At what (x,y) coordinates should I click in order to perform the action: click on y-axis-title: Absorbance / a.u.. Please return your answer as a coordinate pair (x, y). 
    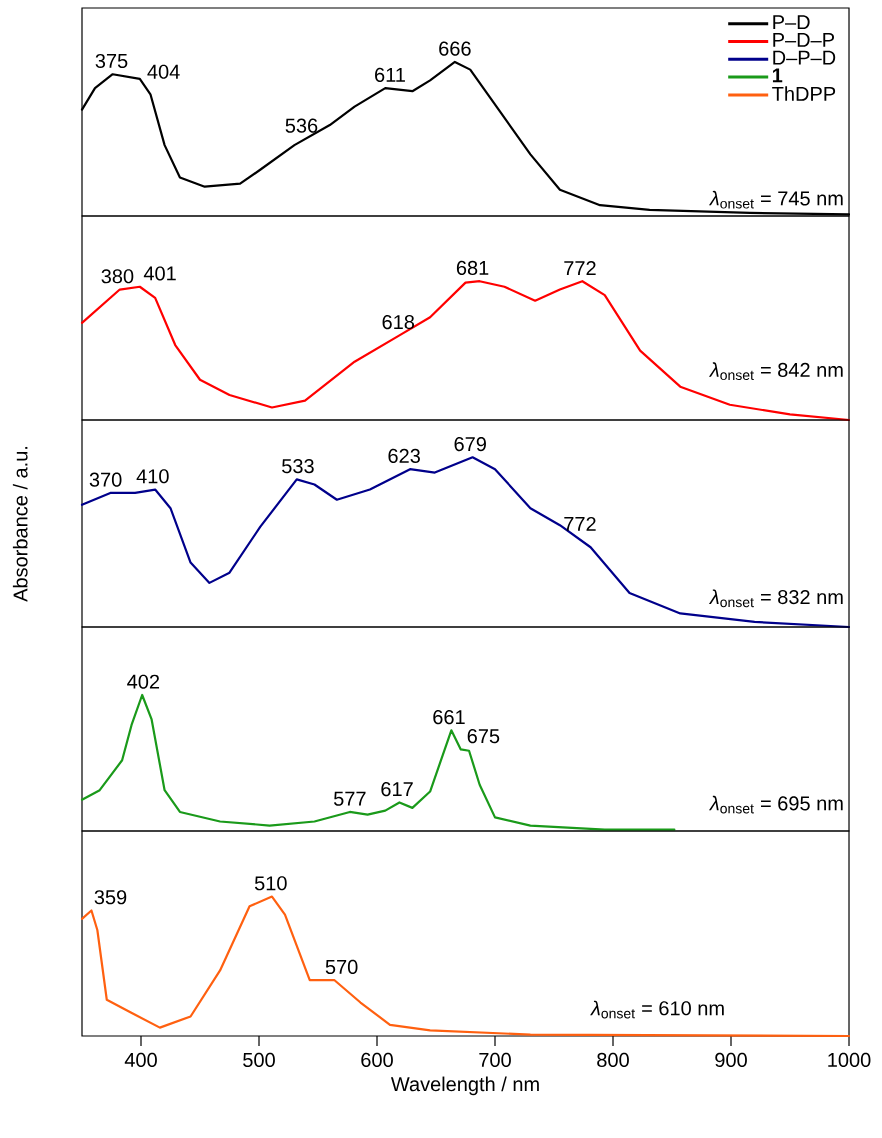
    Looking at the image, I should click on (20, 524).